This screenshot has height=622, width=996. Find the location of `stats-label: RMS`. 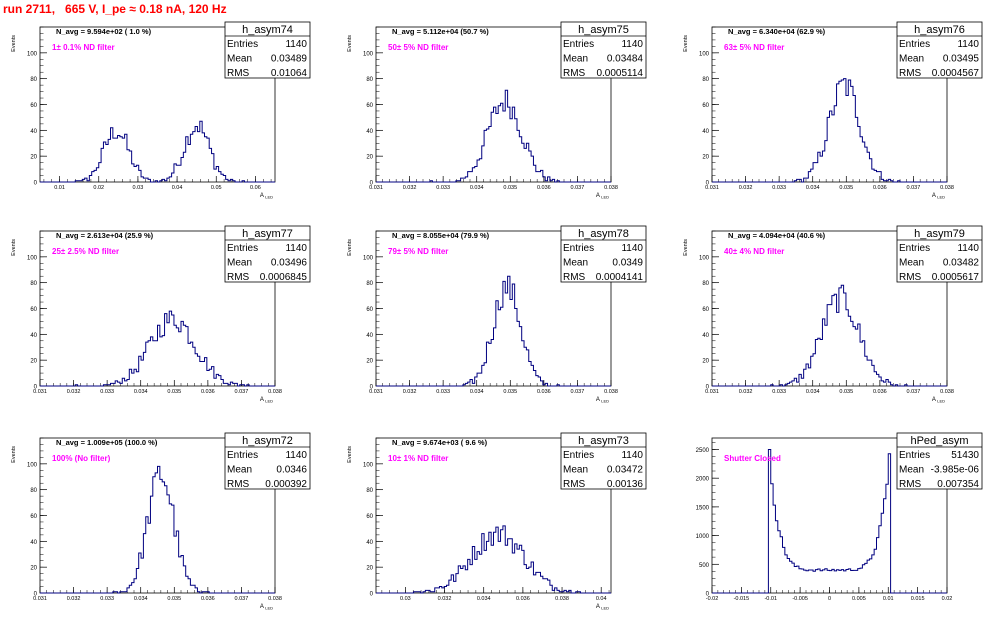

stats-label: RMS is located at coordinates (238, 73).